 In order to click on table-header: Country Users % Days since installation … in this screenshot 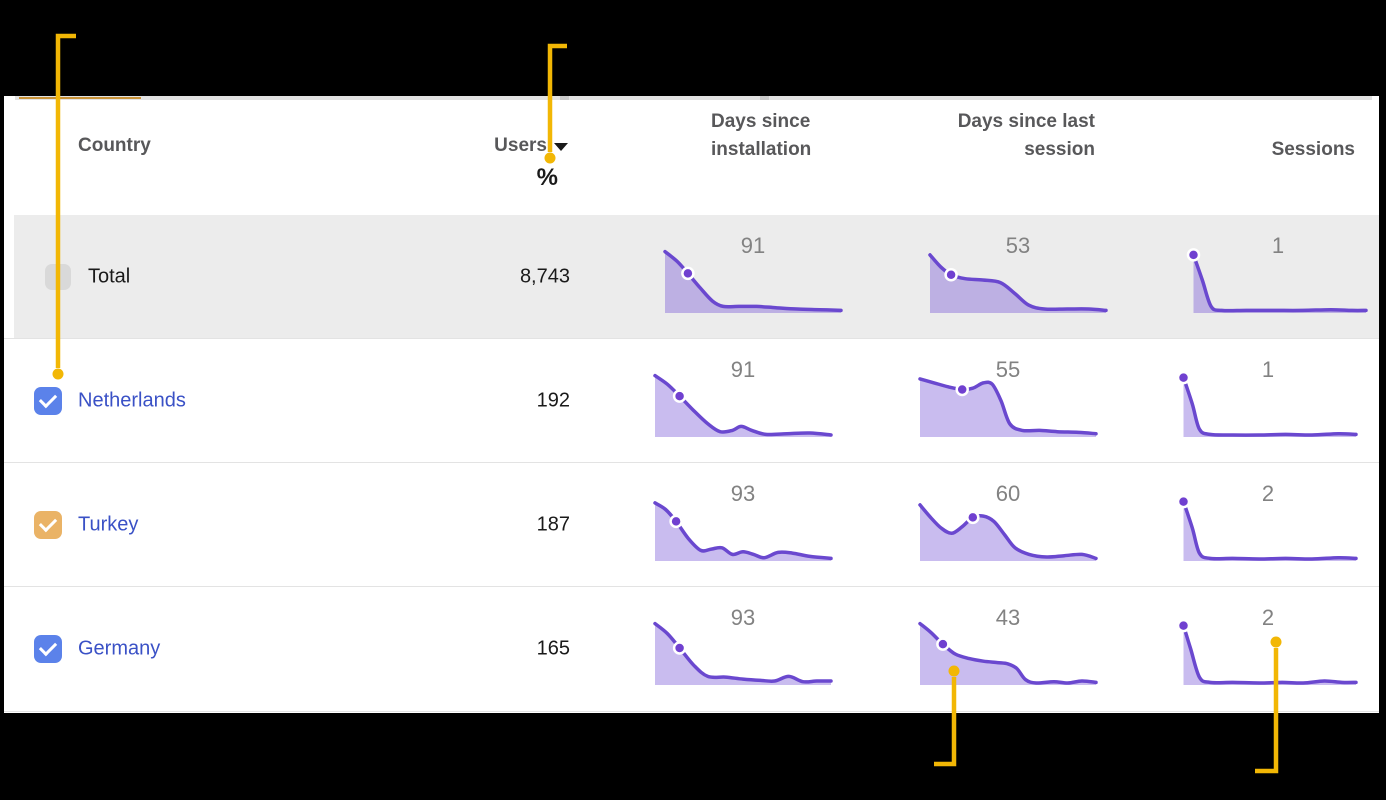, I will do `click(691, 155)`.